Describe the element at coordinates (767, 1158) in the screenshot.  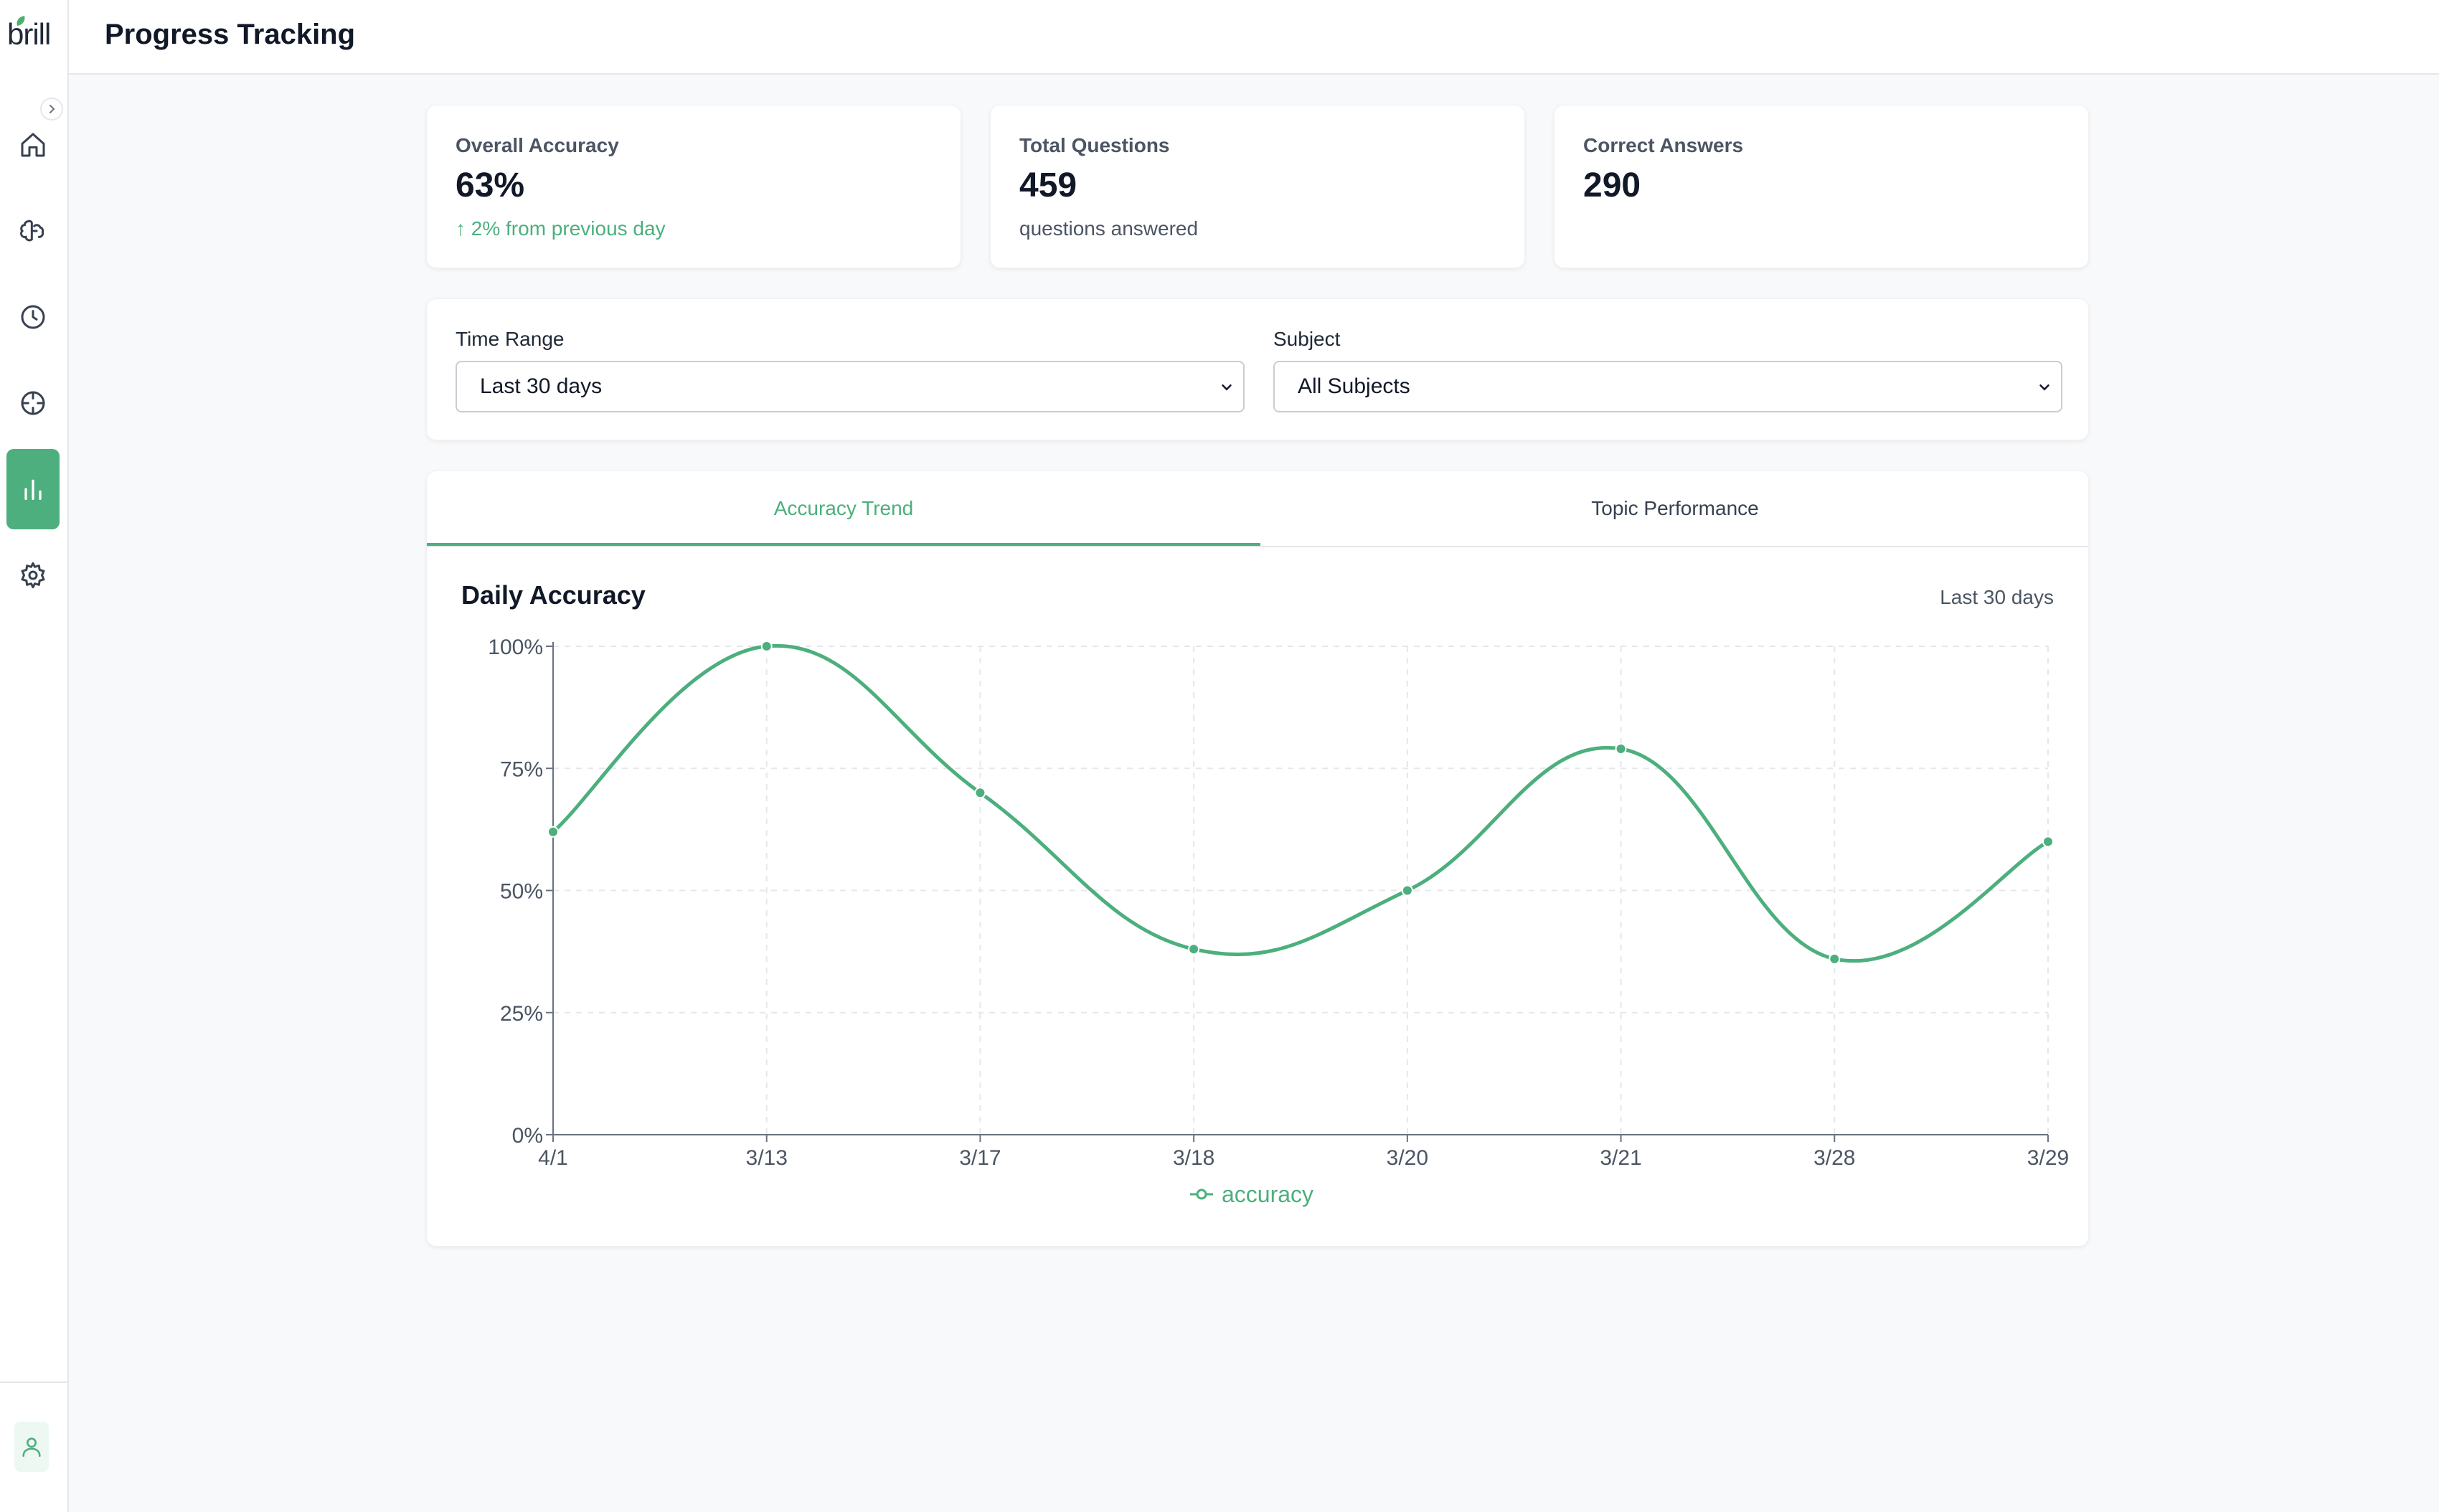
I see `x-tick-label: 3/13` at that location.